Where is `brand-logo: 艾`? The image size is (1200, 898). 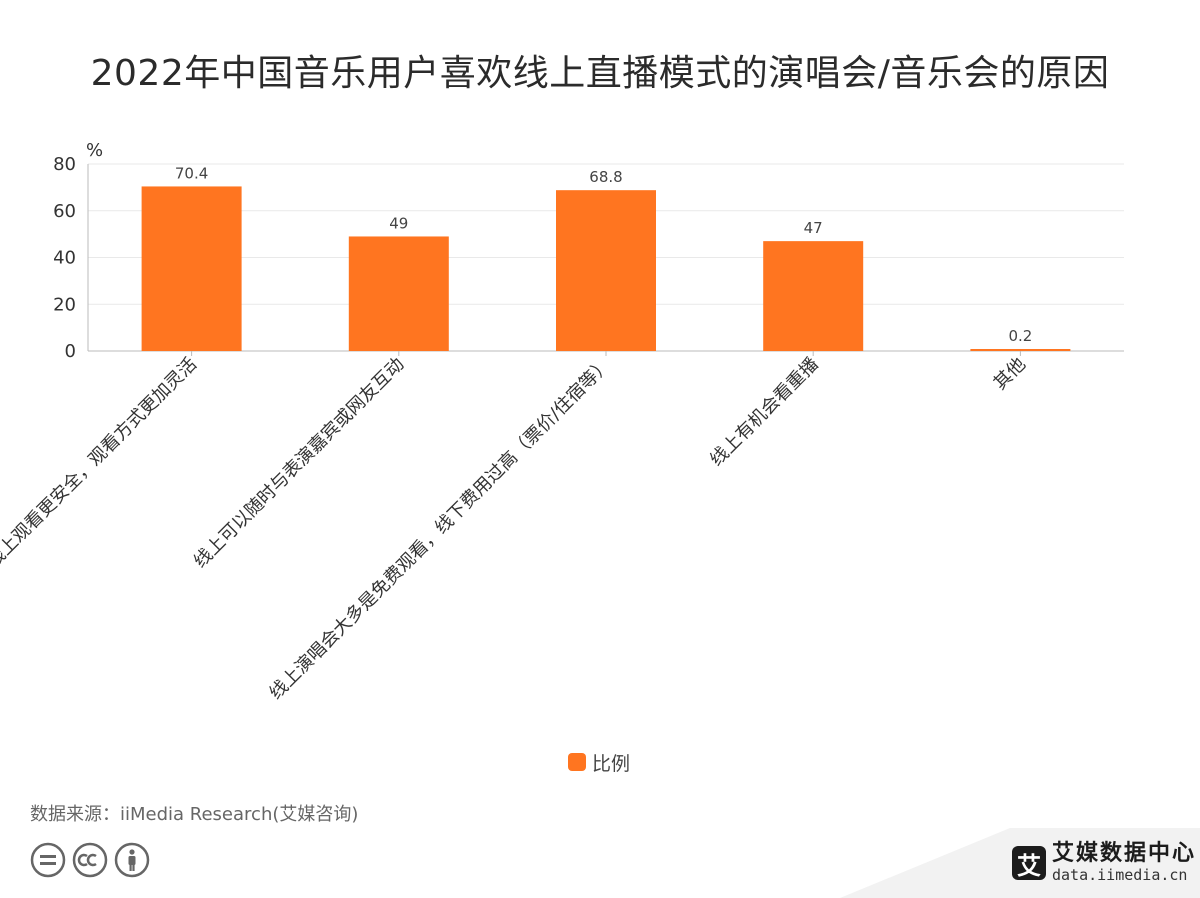 brand-logo: 艾 is located at coordinates (1029, 863).